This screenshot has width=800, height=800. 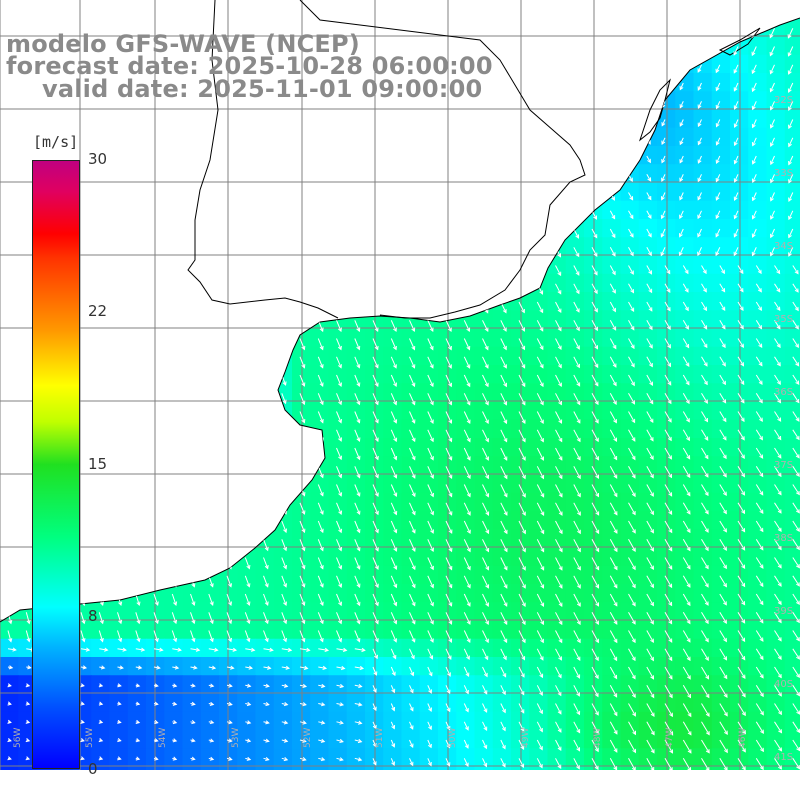 I want to click on lat-label: 34S, so click(x=783, y=246).